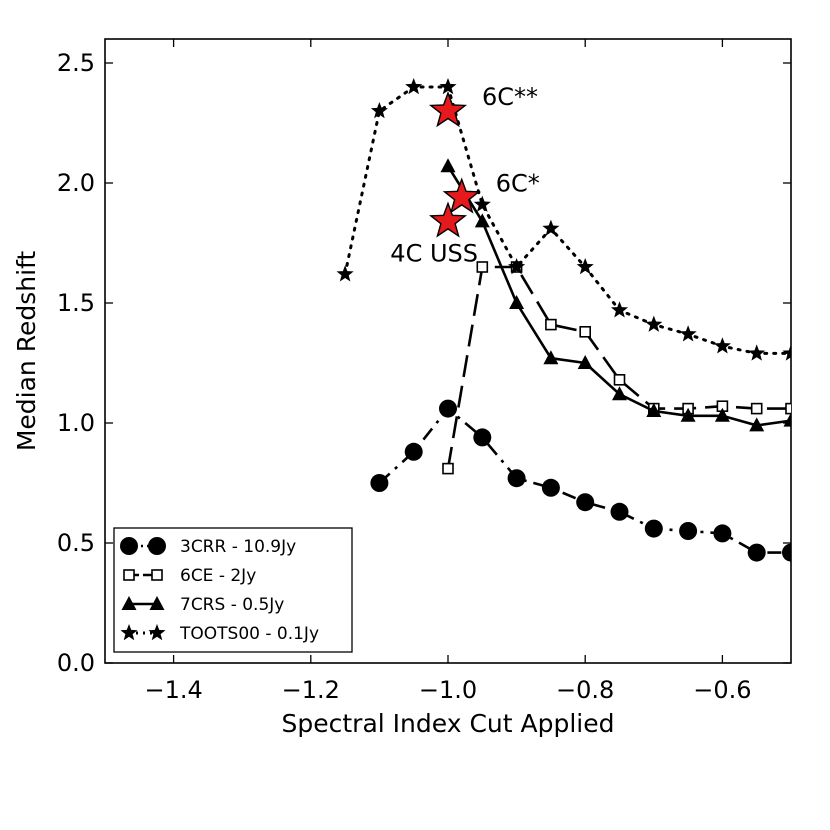 The image size is (830, 830). Describe the element at coordinates (311, 690) in the screenshot. I see `x-tick-label: −1.2` at that location.